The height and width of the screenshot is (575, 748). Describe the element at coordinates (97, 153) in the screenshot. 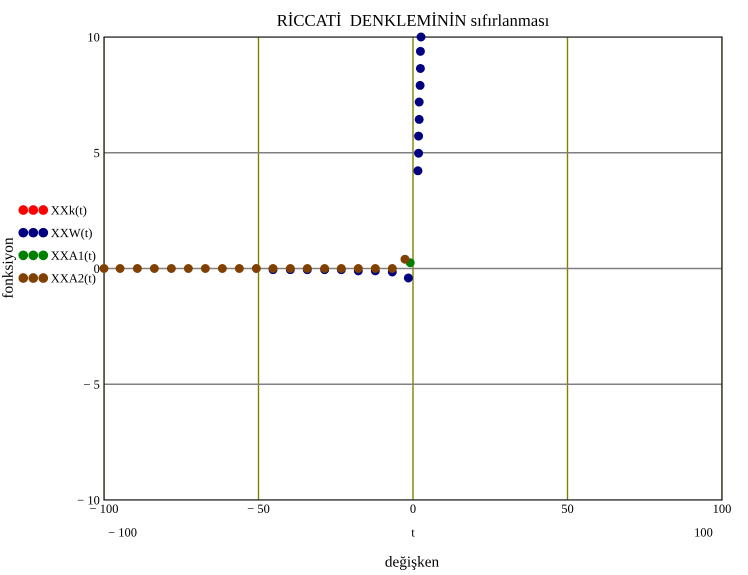

I see `y-tick-label: 5` at that location.